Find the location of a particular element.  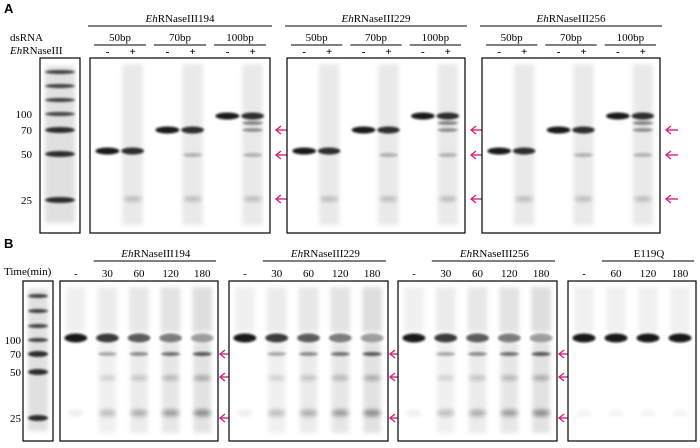

time-point-label: 60 is located at coordinates (140, 274).